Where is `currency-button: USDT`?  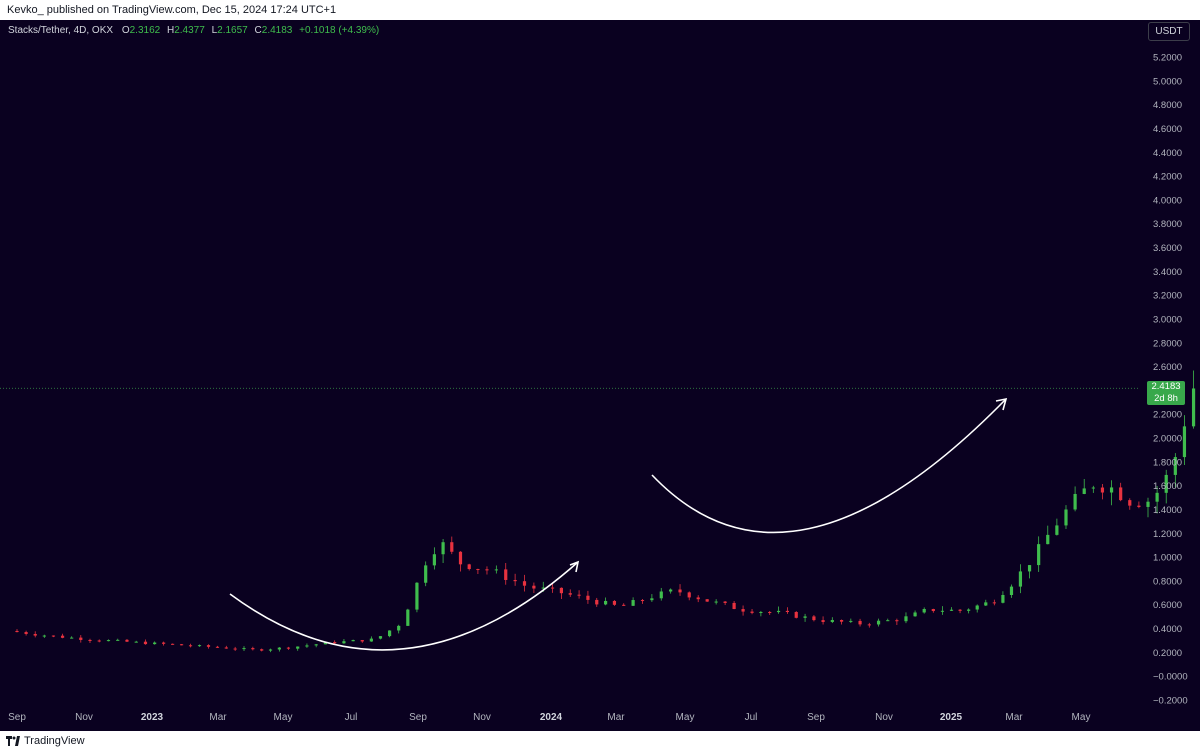
currency-button: USDT is located at coordinates (1169, 31).